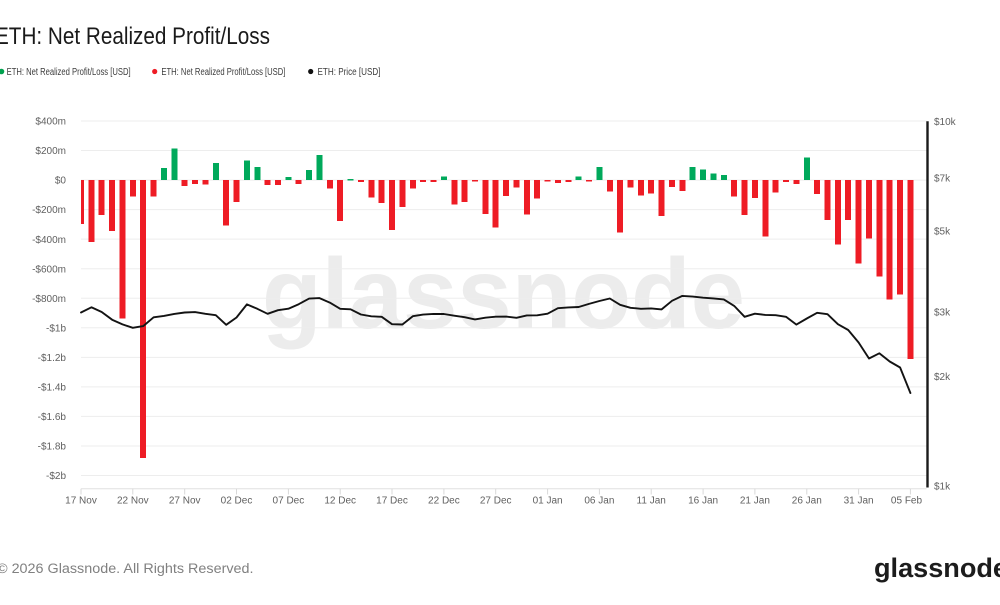  Describe the element at coordinates (52, 358) in the screenshot. I see `svg-text: -$1.2b` at that location.